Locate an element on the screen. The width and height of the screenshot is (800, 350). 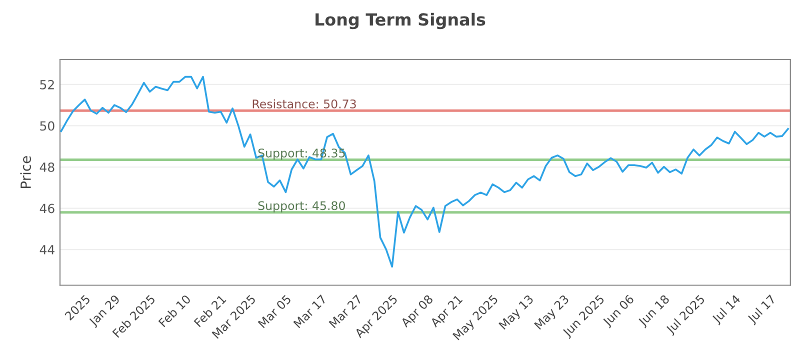
y-tick-label: 50 is located at coordinates (47, 126).